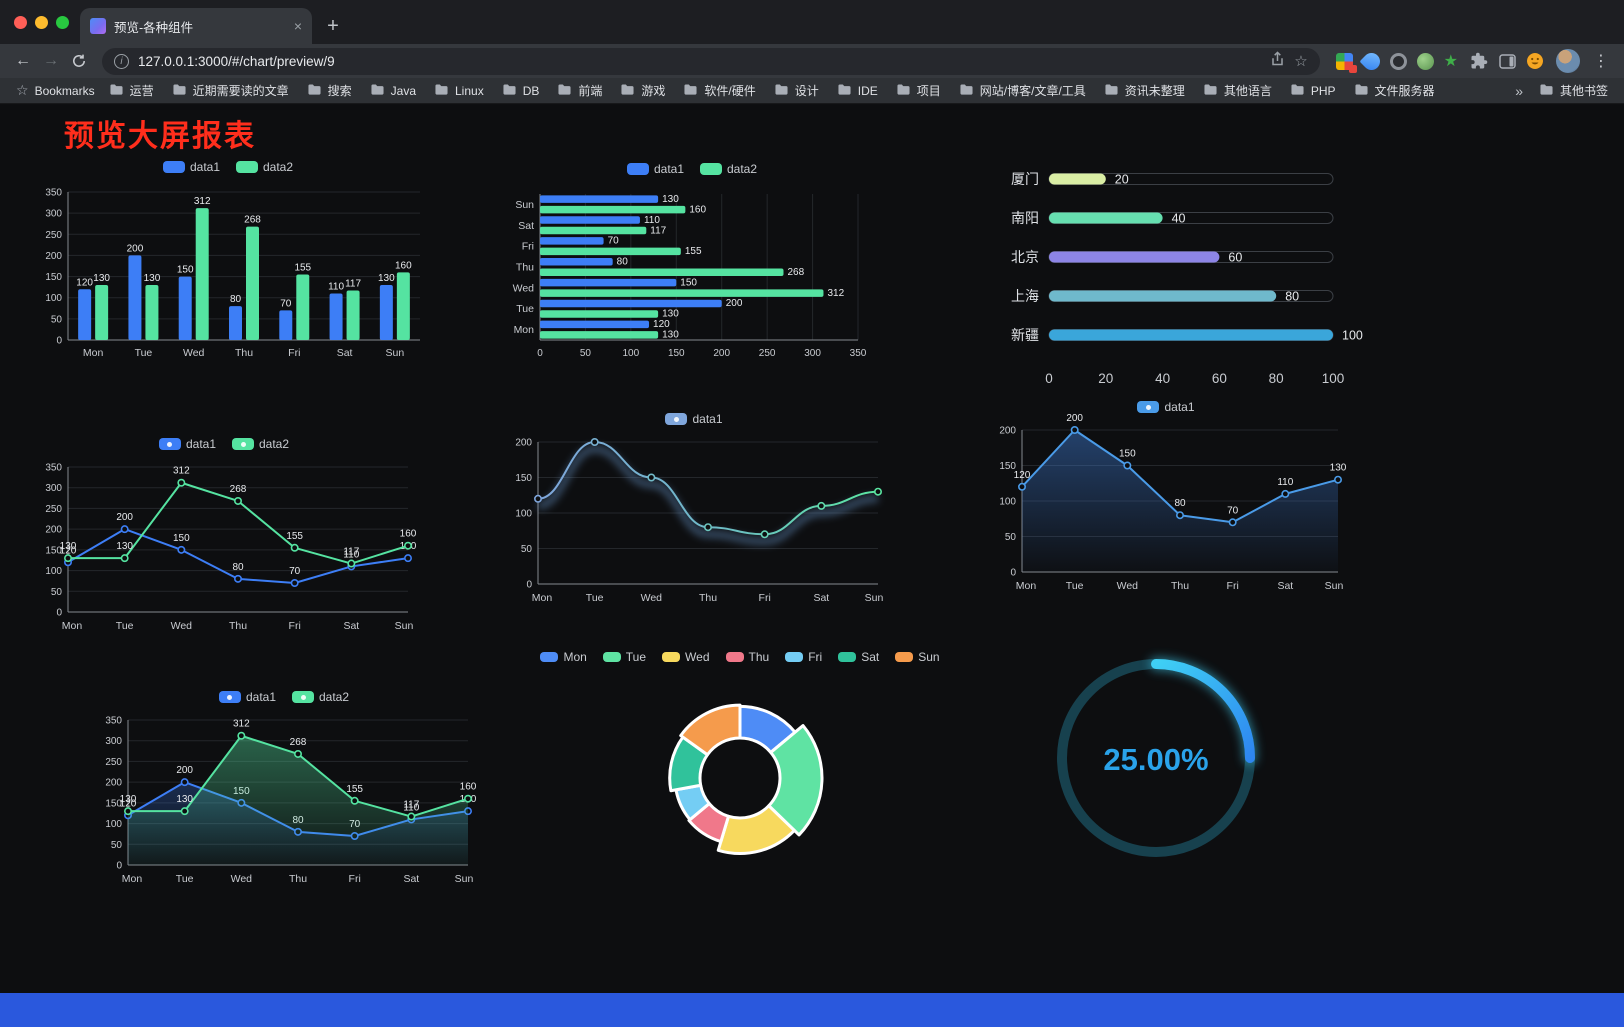 The image size is (1624, 1027). I want to click on address-bar: i 127.0.0.1:3000/#/chart/preview/9 ☆, so click(711, 61).